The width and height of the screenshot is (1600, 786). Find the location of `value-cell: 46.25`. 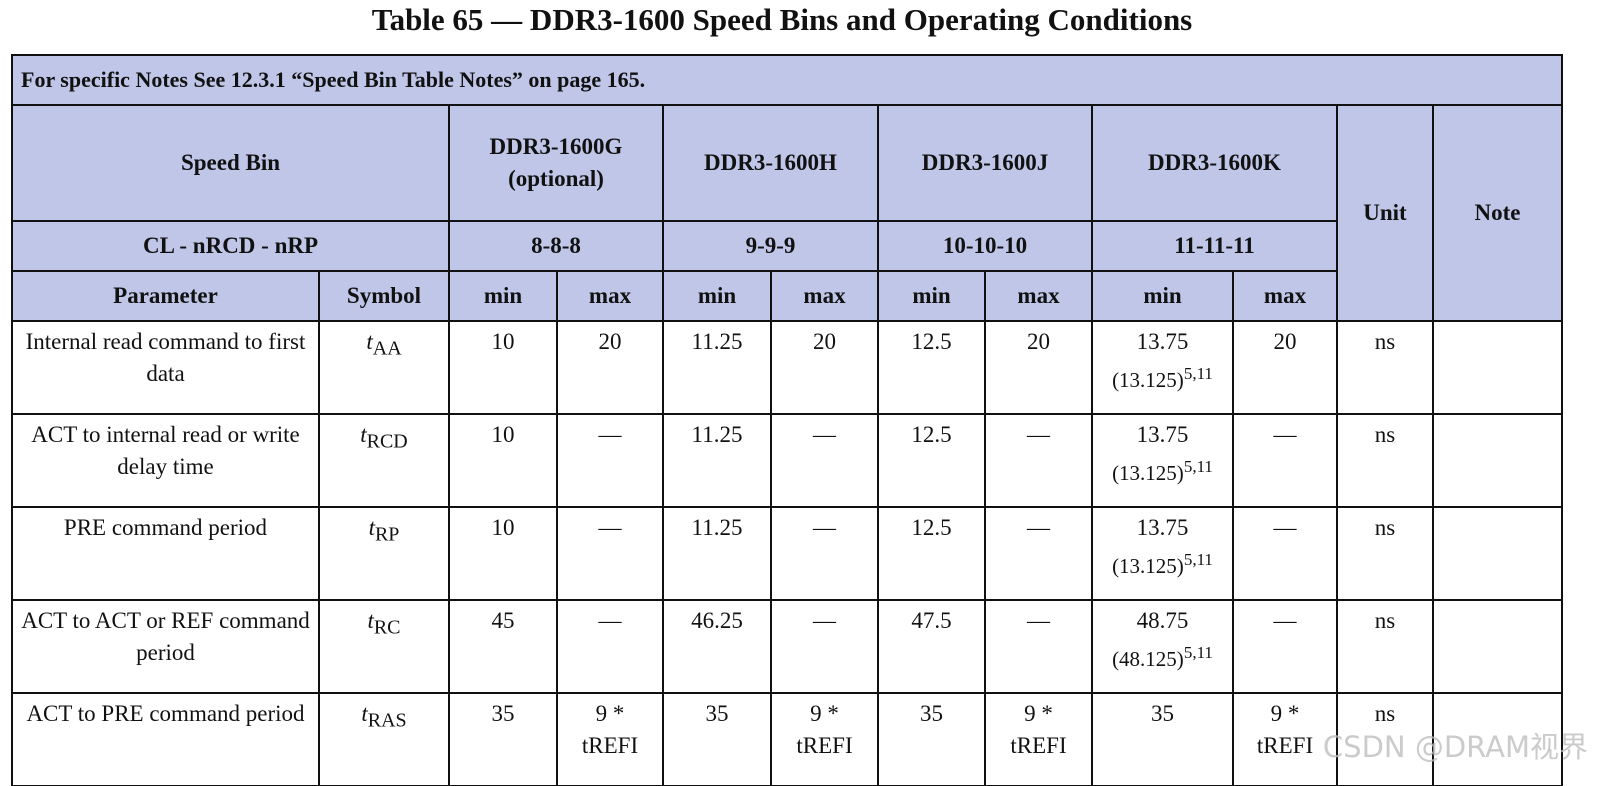

value-cell: 46.25 is located at coordinates (717, 646).